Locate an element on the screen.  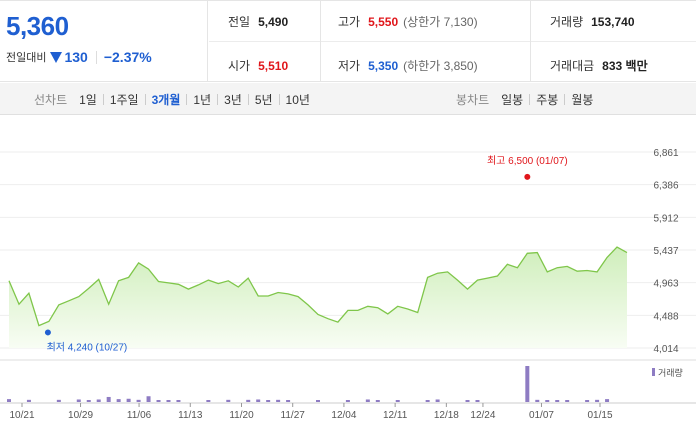
stat-label: 전일 is located at coordinates (239, 22).